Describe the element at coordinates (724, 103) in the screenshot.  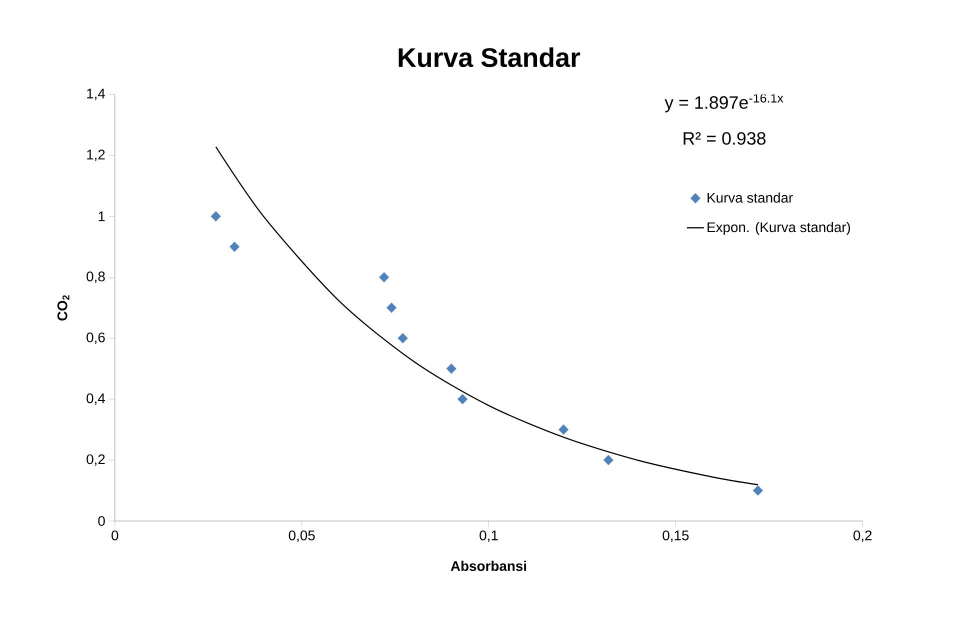
I see `annotation: y = 1.897e$^{-16.1x}$` at that location.